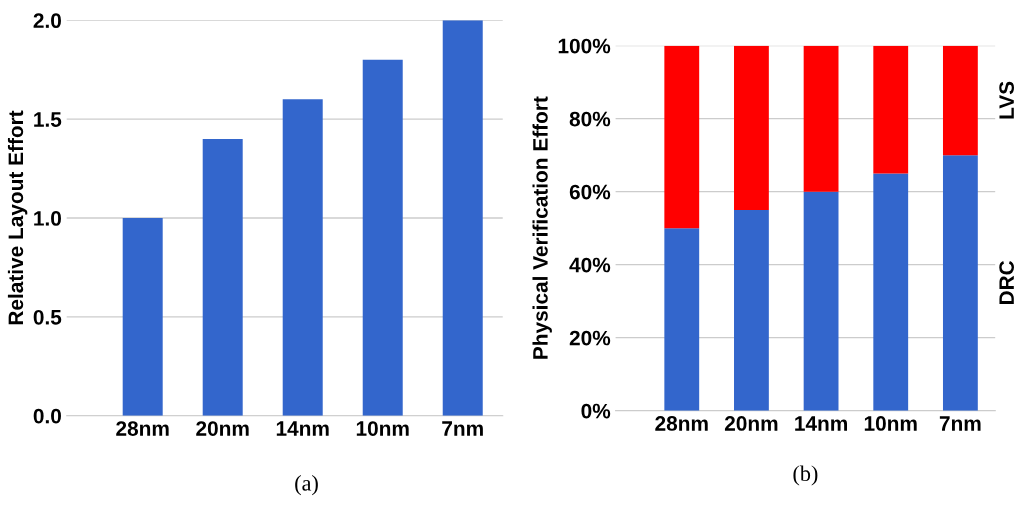 The height and width of the screenshot is (507, 1026). I want to click on y-tick-label: 0.0, so click(47, 416).